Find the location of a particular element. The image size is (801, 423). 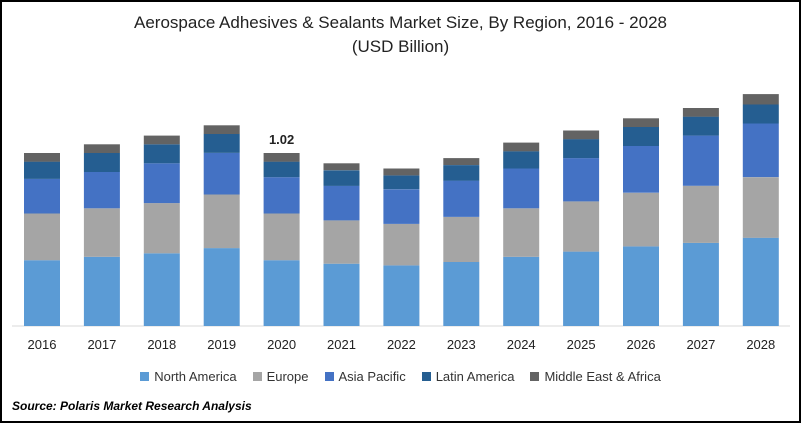

bar-segment-latin-america-2019 is located at coordinates (221, 143).